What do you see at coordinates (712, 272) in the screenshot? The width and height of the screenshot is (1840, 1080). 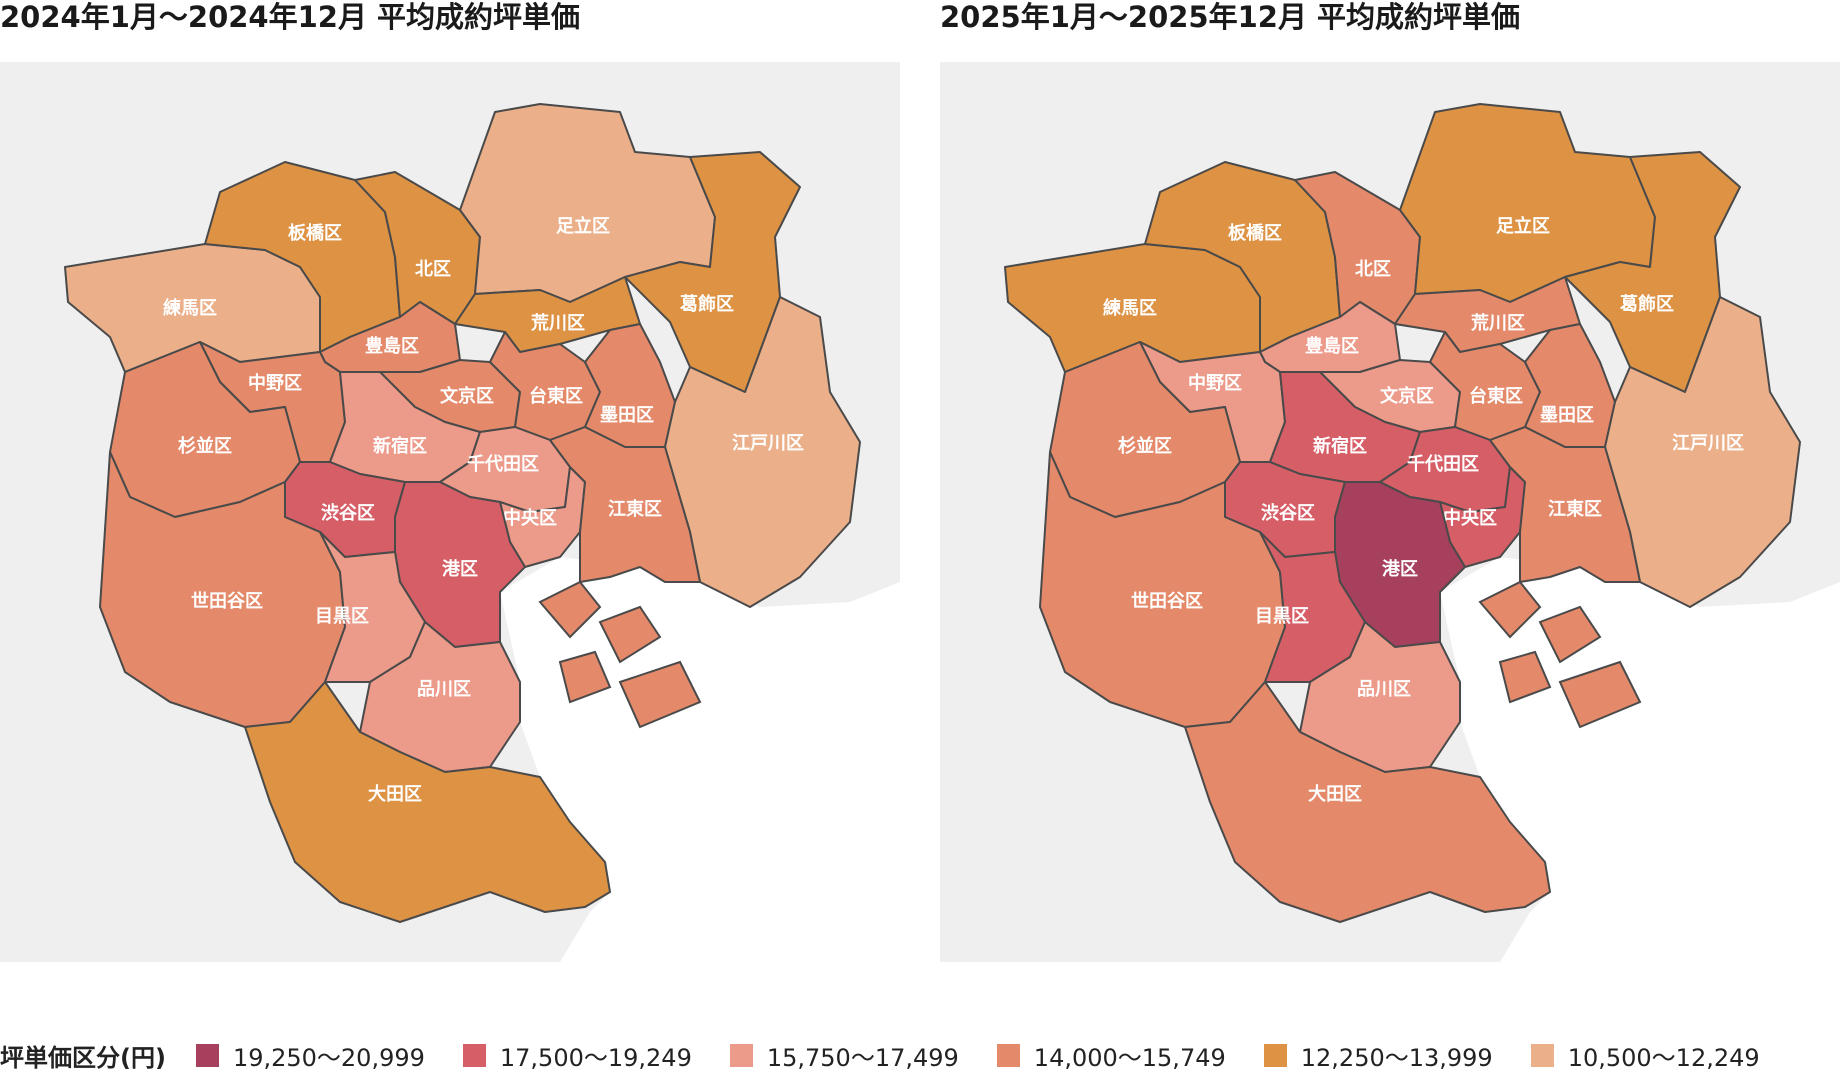 I see `ward-2024: 葛飾区` at bounding box center [712, 272].